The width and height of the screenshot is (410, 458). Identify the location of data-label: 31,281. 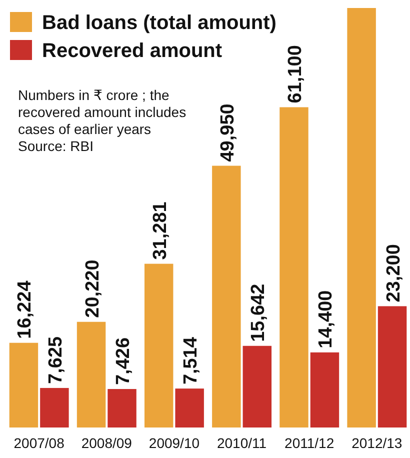
(160, 230).